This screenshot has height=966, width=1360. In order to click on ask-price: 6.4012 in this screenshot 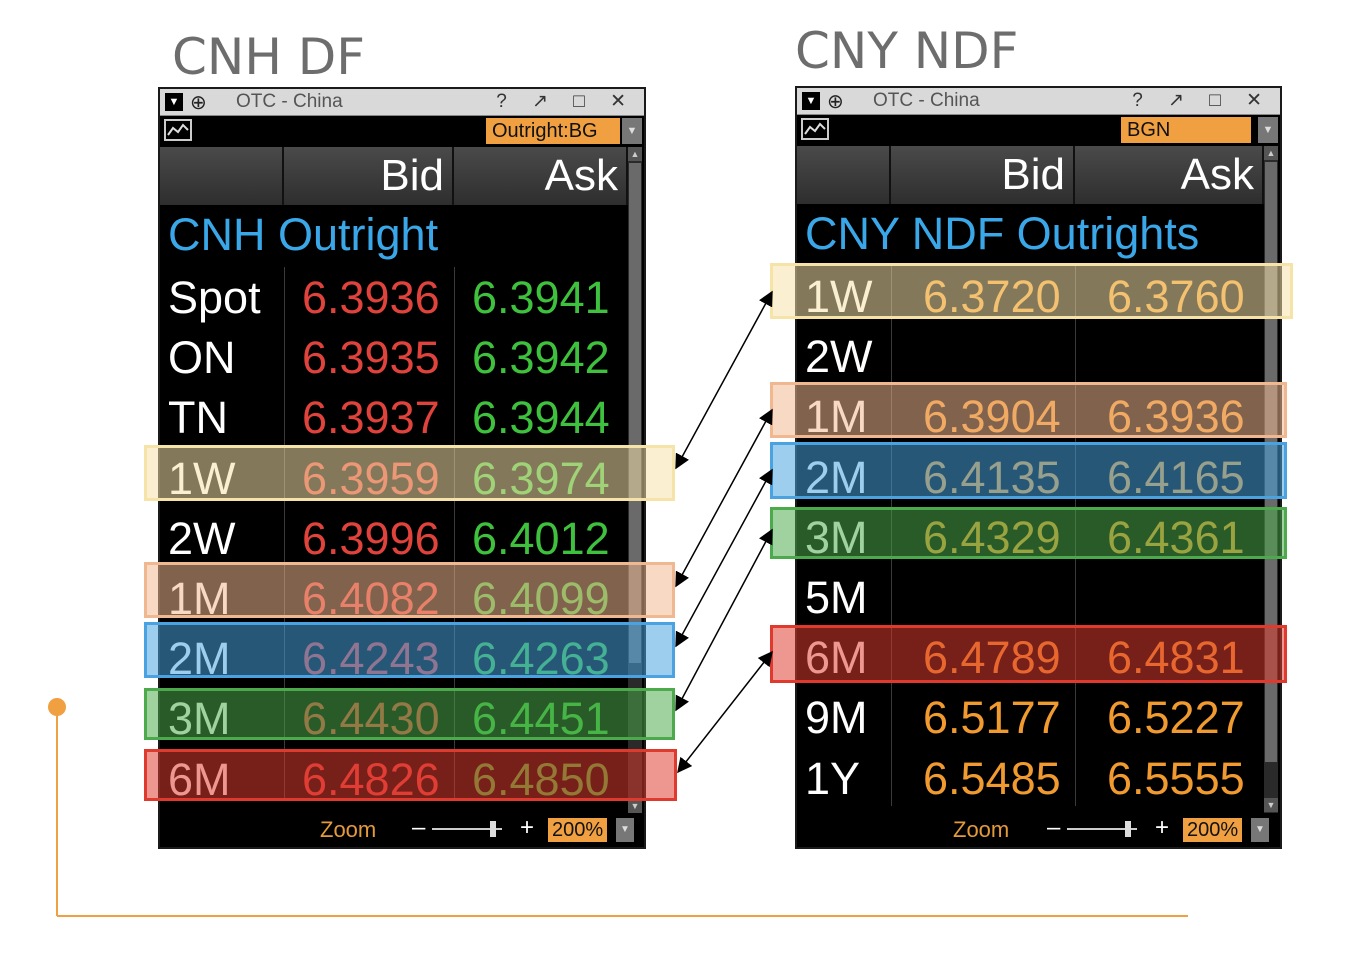, I will do `click(541, 538)`.